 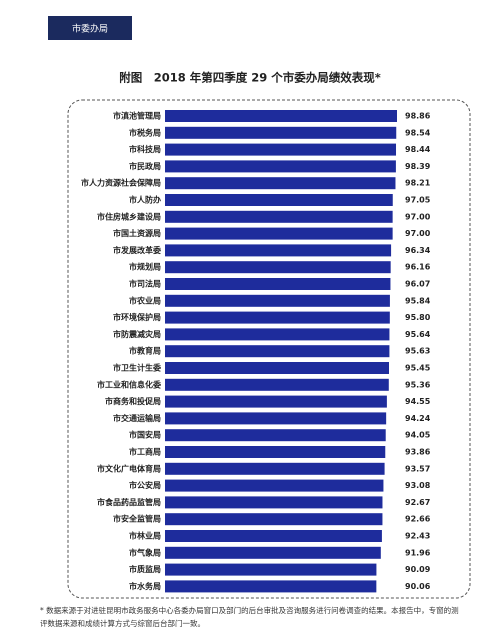 What do you see at coordinates (418, 401) in the screenshot?
I see `value-label: 94.55` at bounding box center [418, 401].